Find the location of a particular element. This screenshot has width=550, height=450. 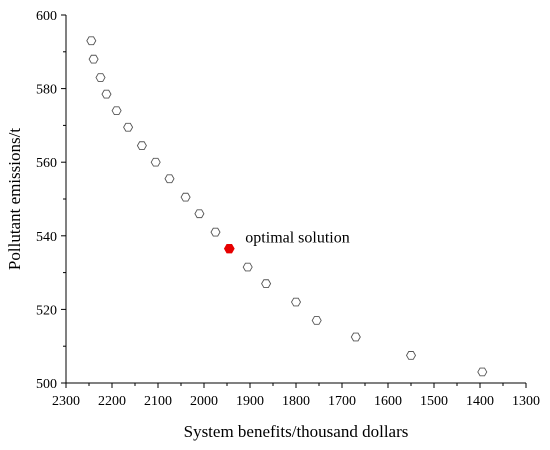

y-tick-label: 520 is located at coordinates (46, 310).